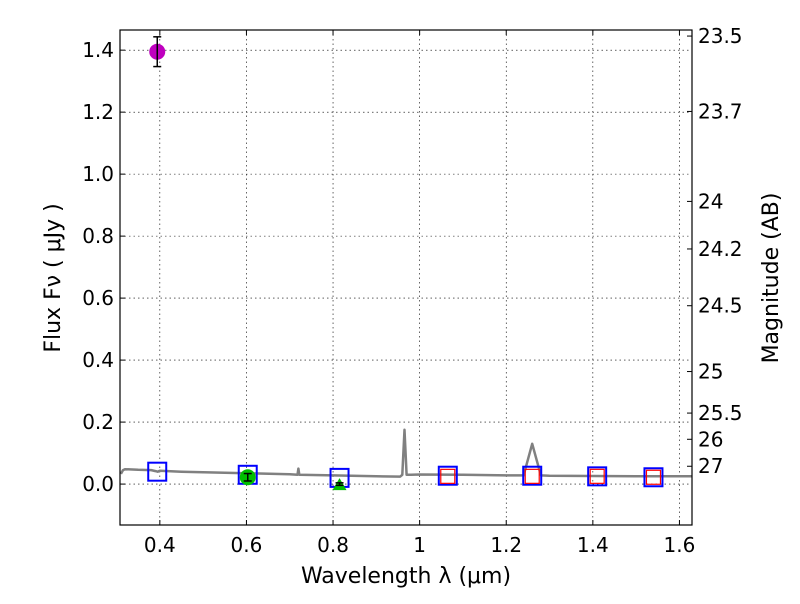 The width and height of the screenshot is (800, 604). Describe the element at coordinates (247, 545) in the screenshot. I see `x-tick-label: 0.6` at that location.